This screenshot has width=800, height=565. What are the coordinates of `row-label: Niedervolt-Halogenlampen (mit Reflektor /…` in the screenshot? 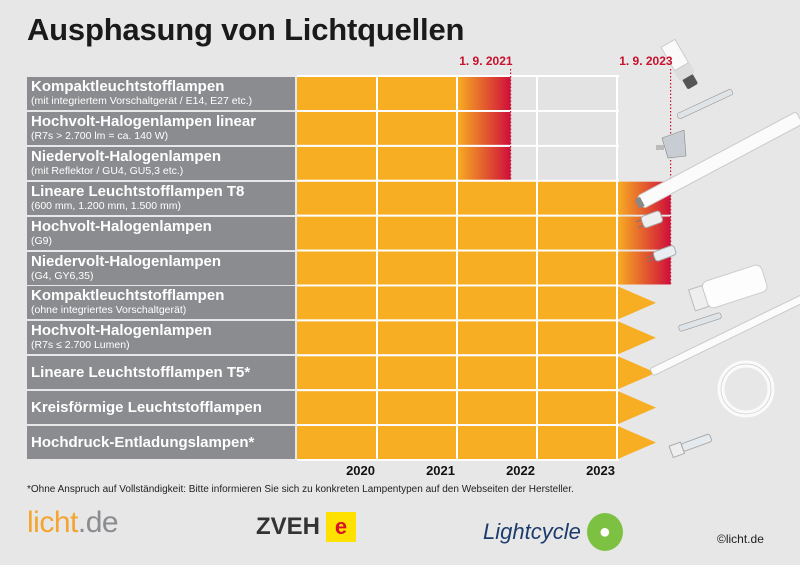 It's located at (161, 163).